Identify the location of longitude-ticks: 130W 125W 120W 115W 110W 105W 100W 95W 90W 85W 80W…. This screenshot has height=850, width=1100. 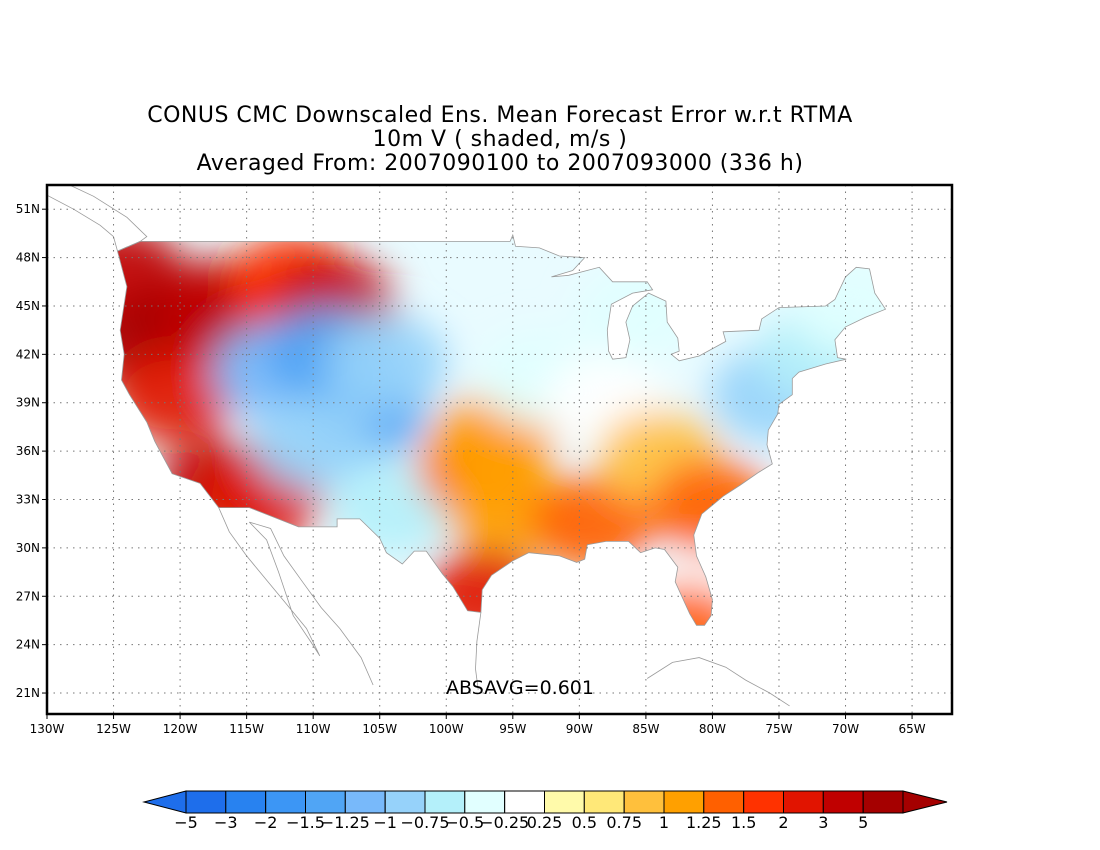
(478, 725).